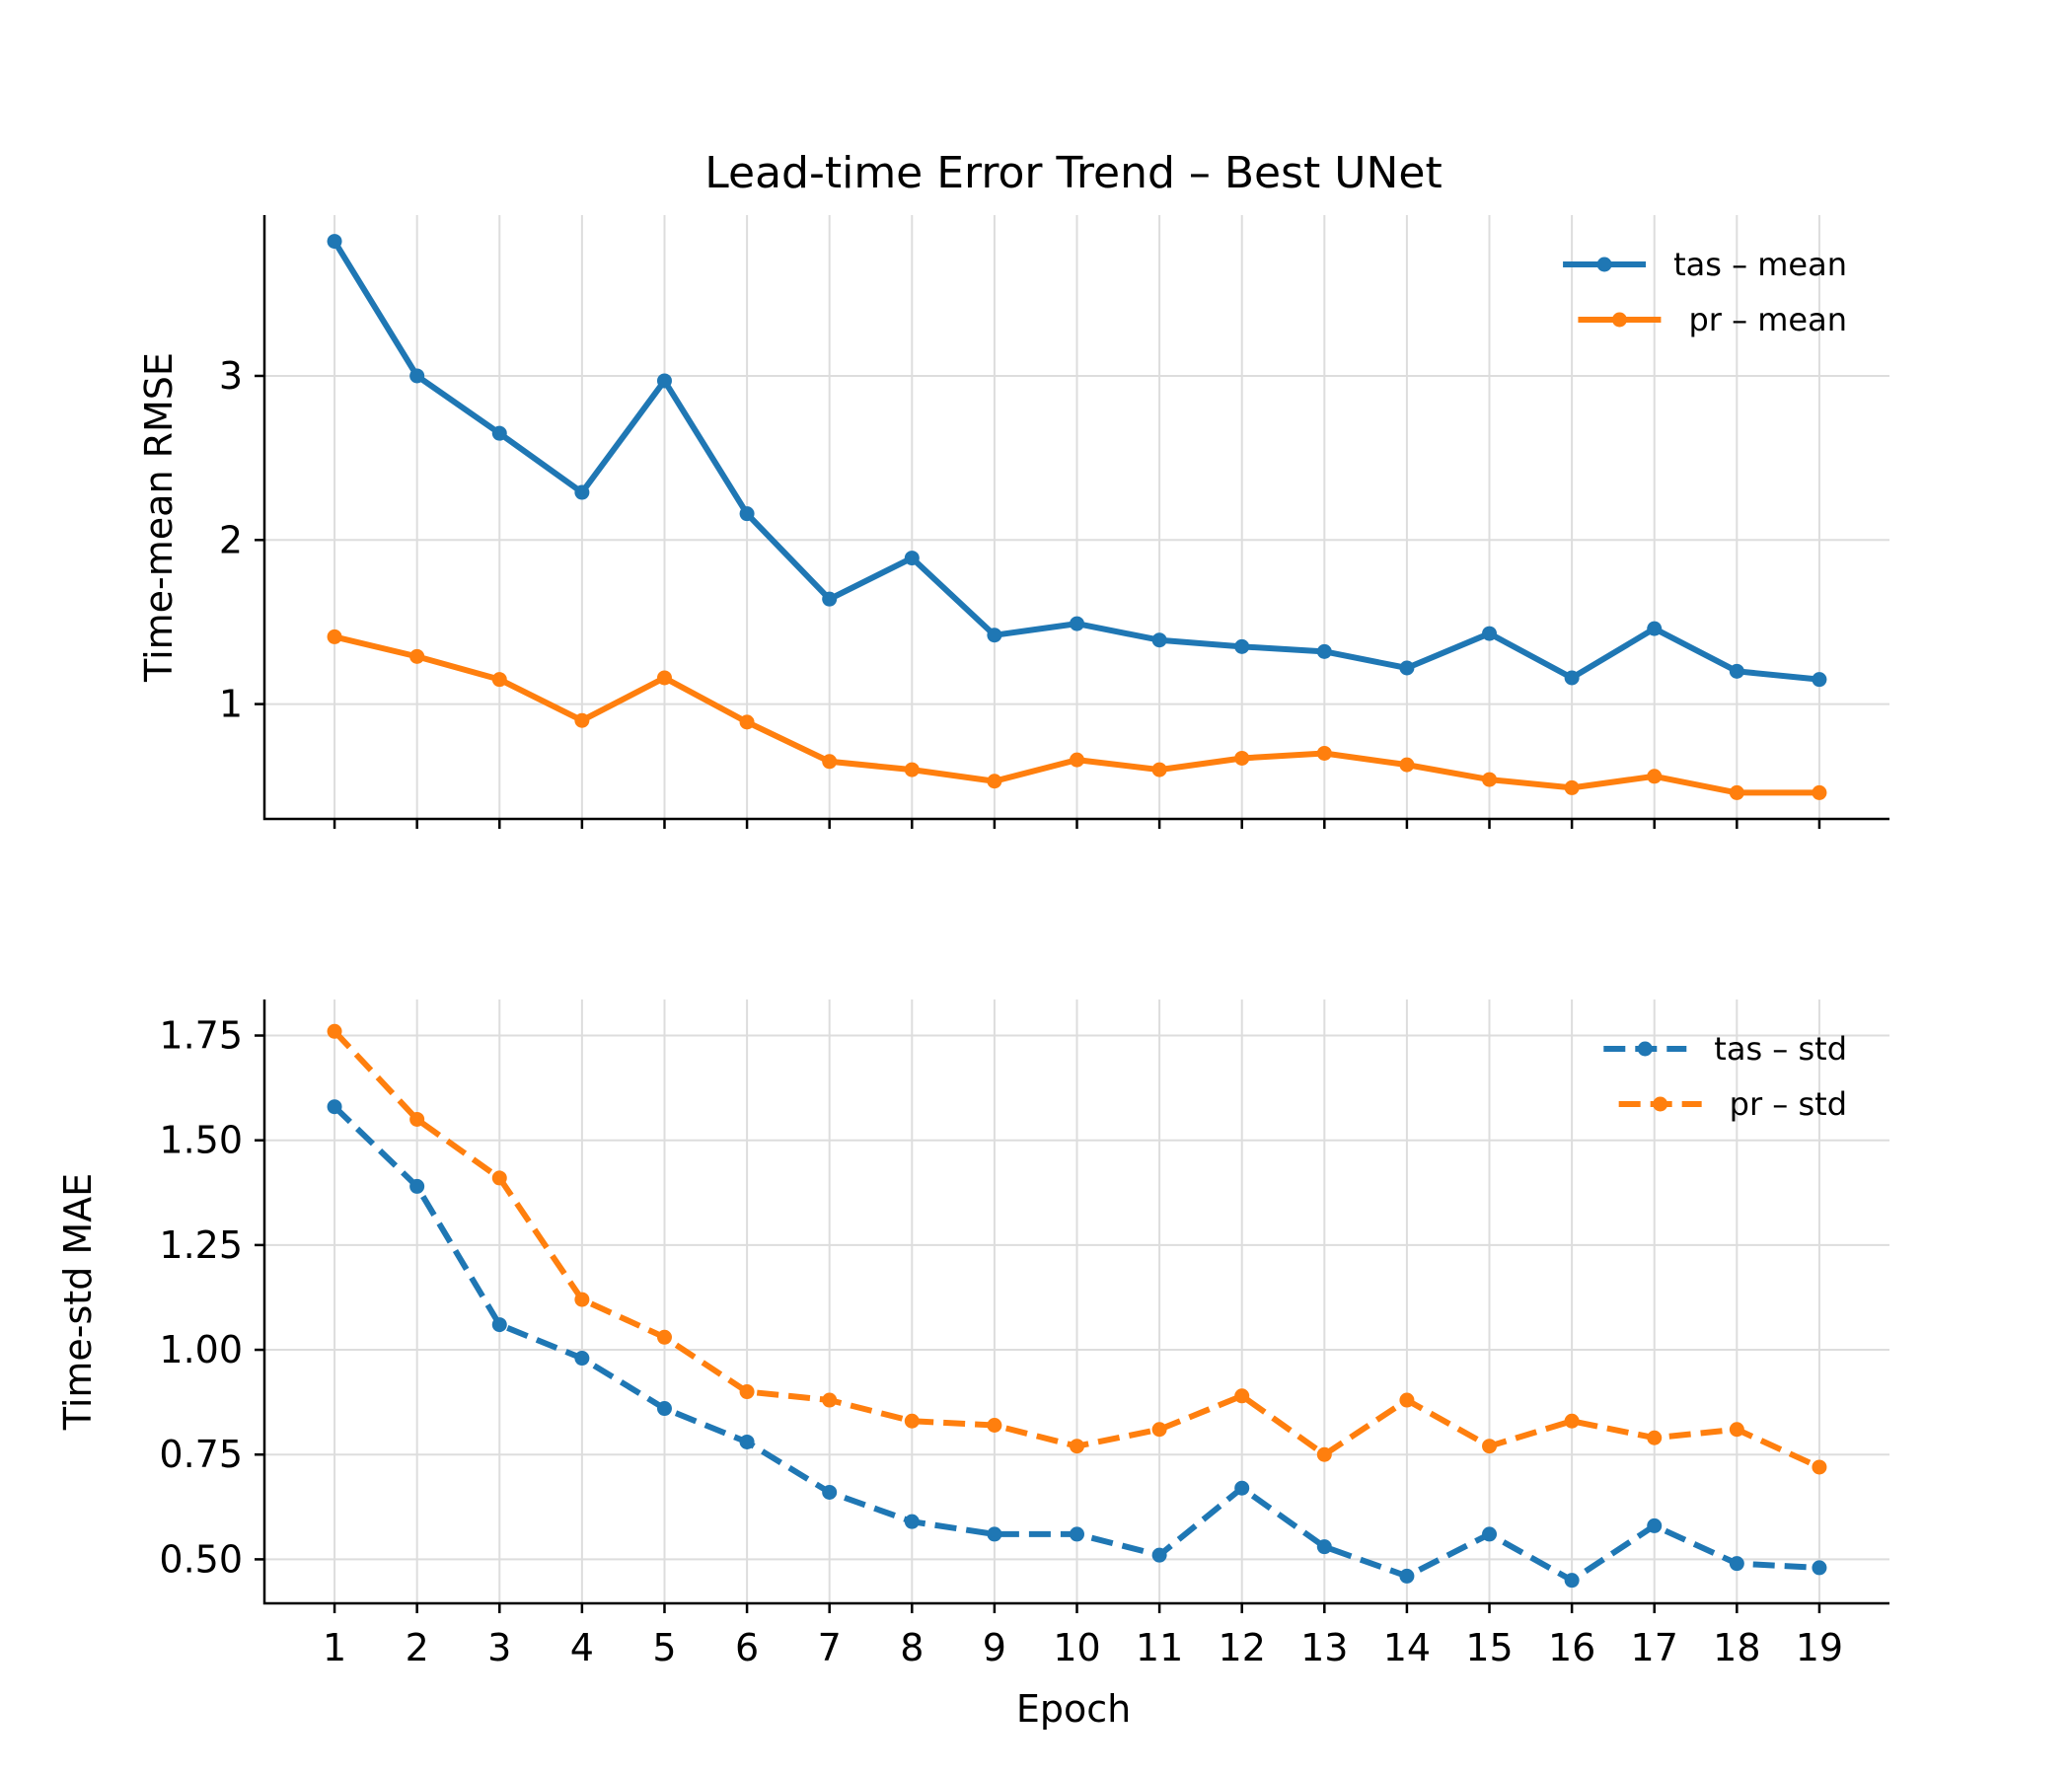 Image resolution: width=2072 pixels, height=1776 pixels. Describe the element at coordinates (912, 1647) in the screenshot. I see `x-tick-label: 8` at that location.